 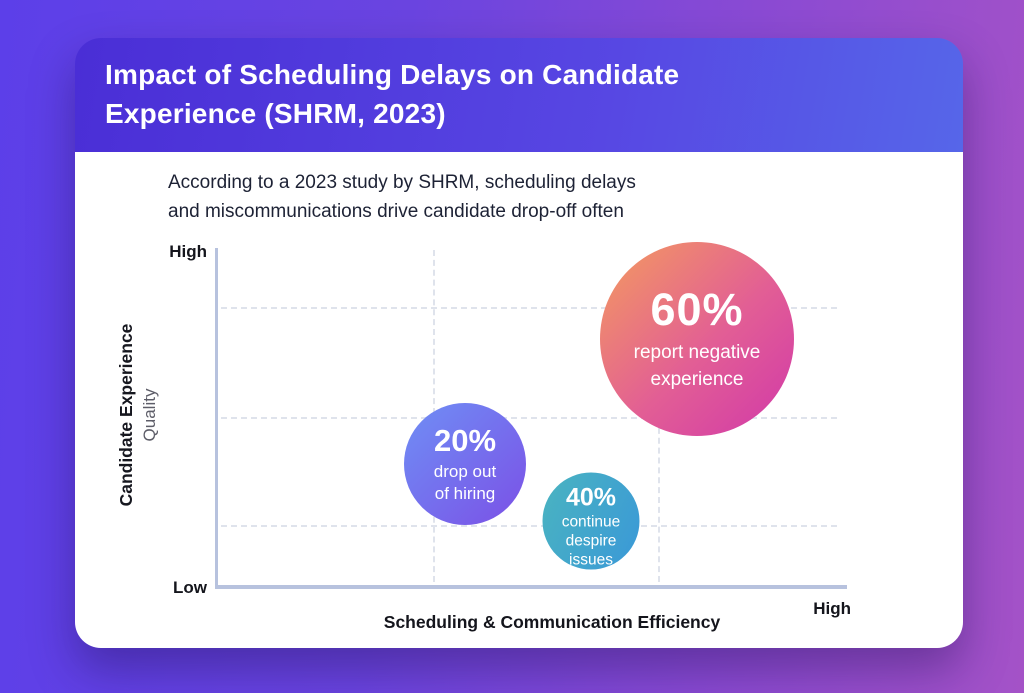 What do you see at coordinates (552, 622) in the screenshot?
I see `x-axis-title: Scheduling & Communication Efficiency` at bounding box center [552, 622].